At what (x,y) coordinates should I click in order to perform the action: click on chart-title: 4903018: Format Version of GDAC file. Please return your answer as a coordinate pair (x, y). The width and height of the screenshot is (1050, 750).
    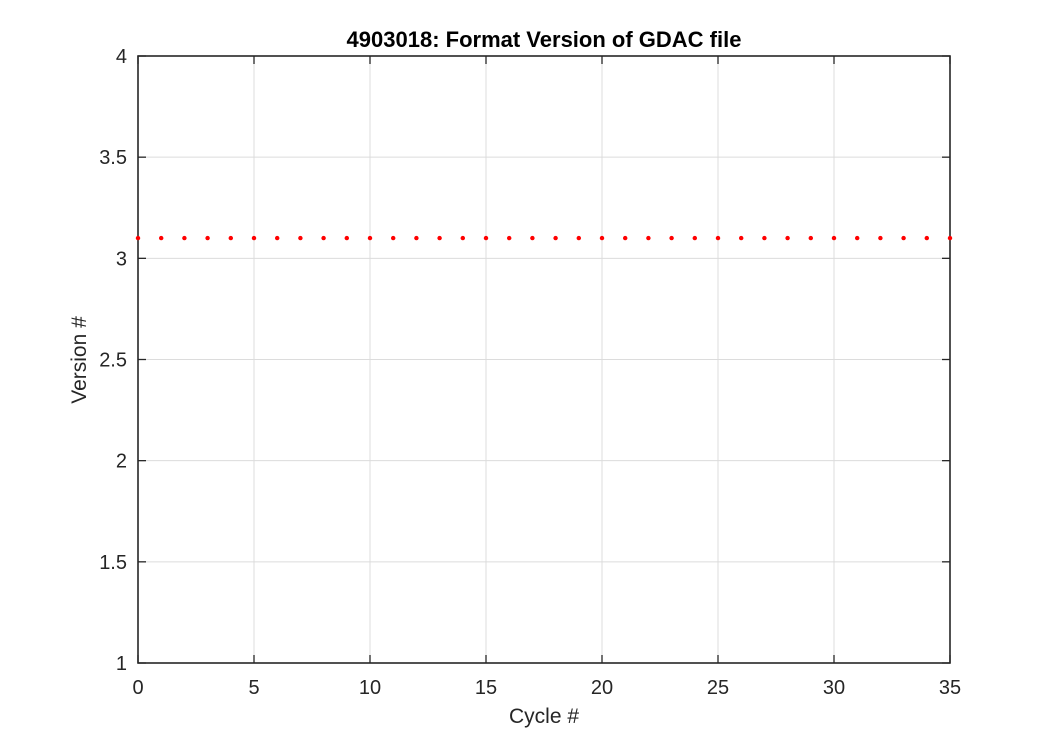
    Looking at the image, I should click on (544, 39).